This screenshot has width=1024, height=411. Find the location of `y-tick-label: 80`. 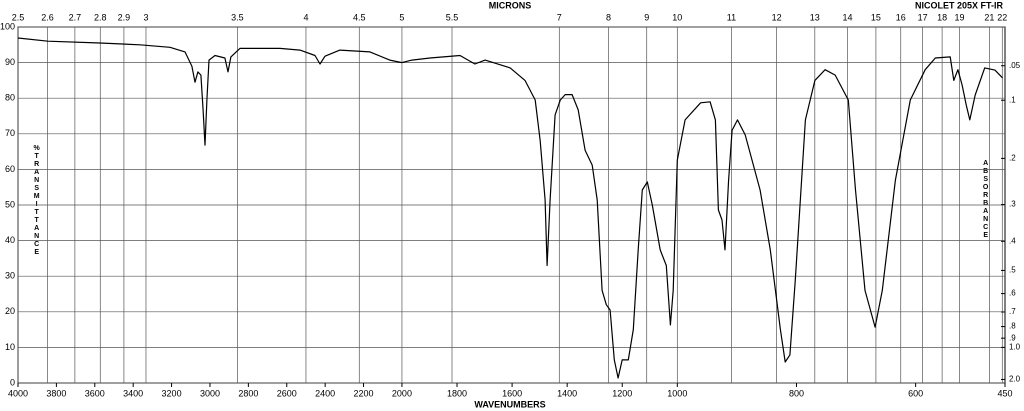

y-tick-label: 80 is located at coordinates (10, 98).